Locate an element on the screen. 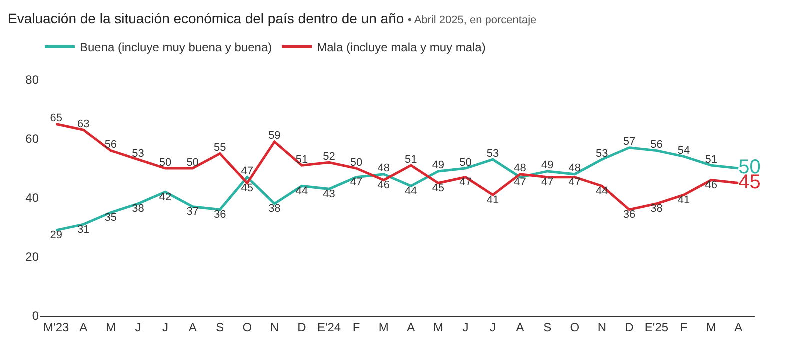 This screenshot has height=346, width=800. data-label: 59 is located at coordinates (274, 136).